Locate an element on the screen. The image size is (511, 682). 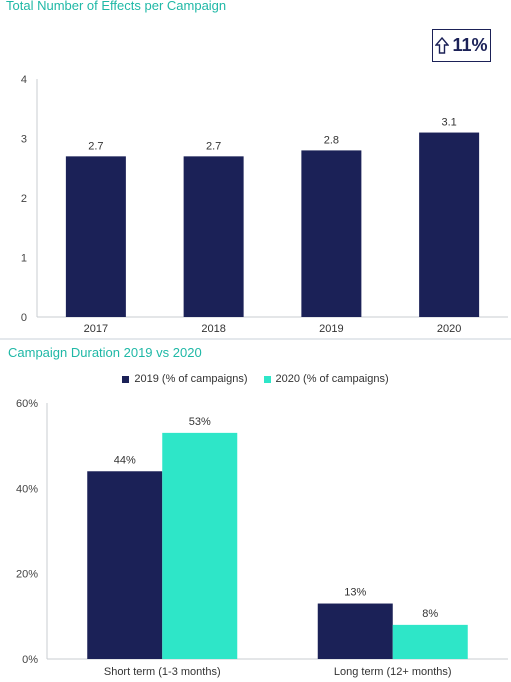
chart1-y-tick-label: 1 is located at coordinates (24, 259).